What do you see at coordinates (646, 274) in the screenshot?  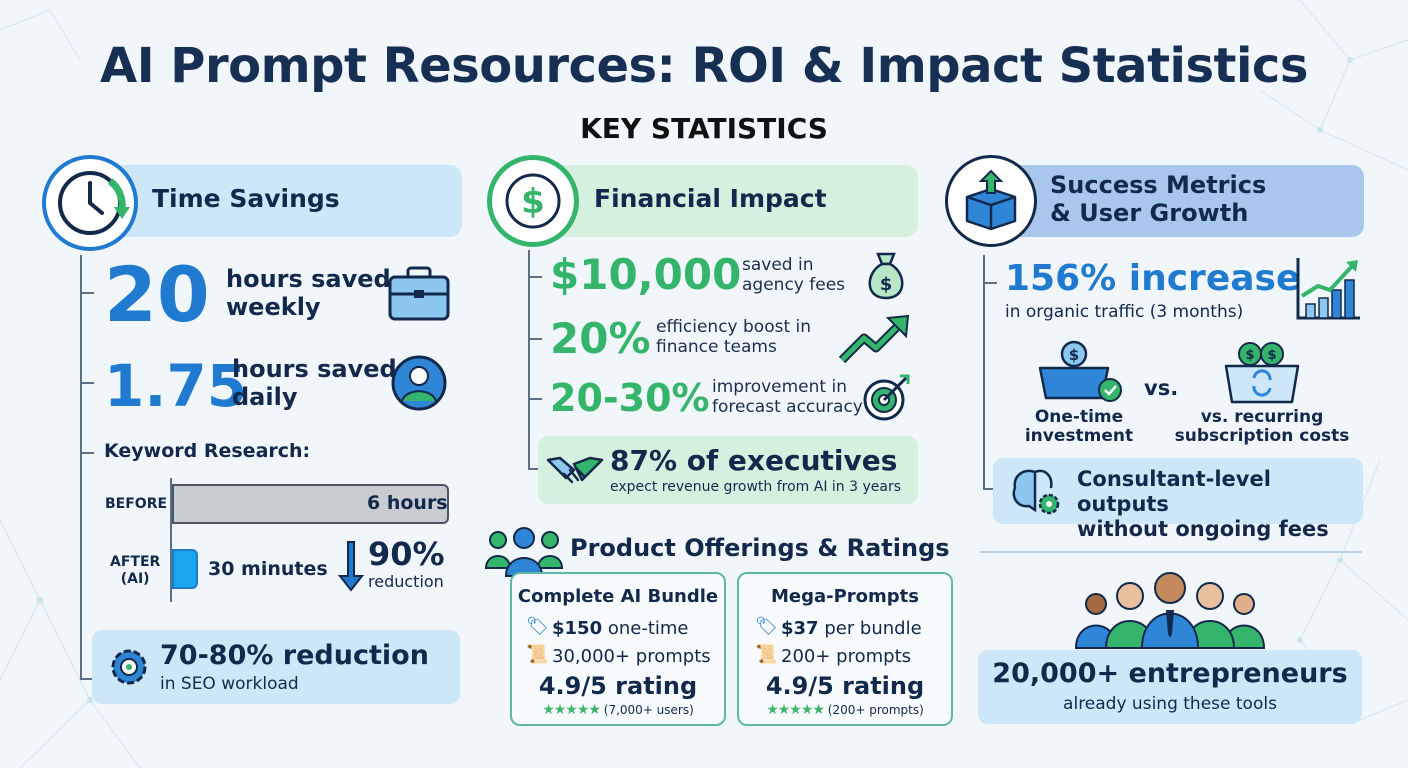 I see `agency-fees-value: $10,000` at bounding box center [646, 274].